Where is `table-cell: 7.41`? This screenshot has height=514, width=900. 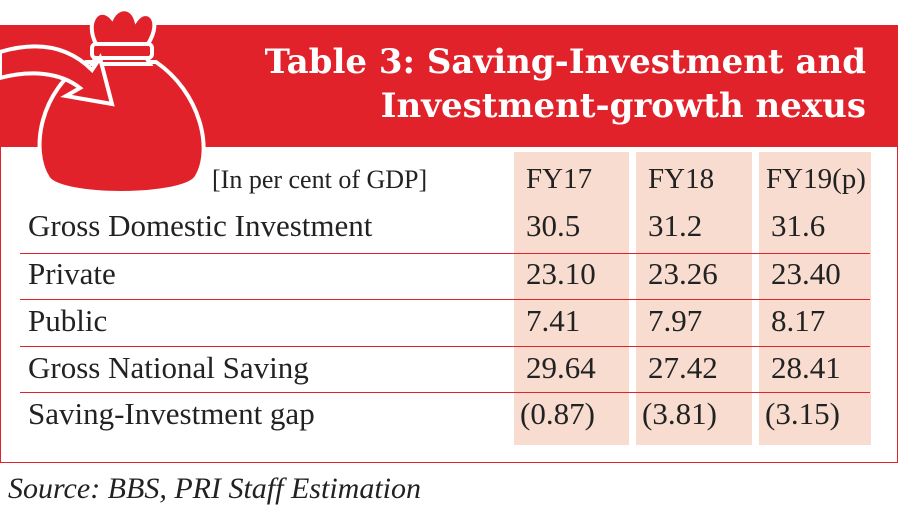 table-cell: 7.41 is located at coordinates (553, 320).